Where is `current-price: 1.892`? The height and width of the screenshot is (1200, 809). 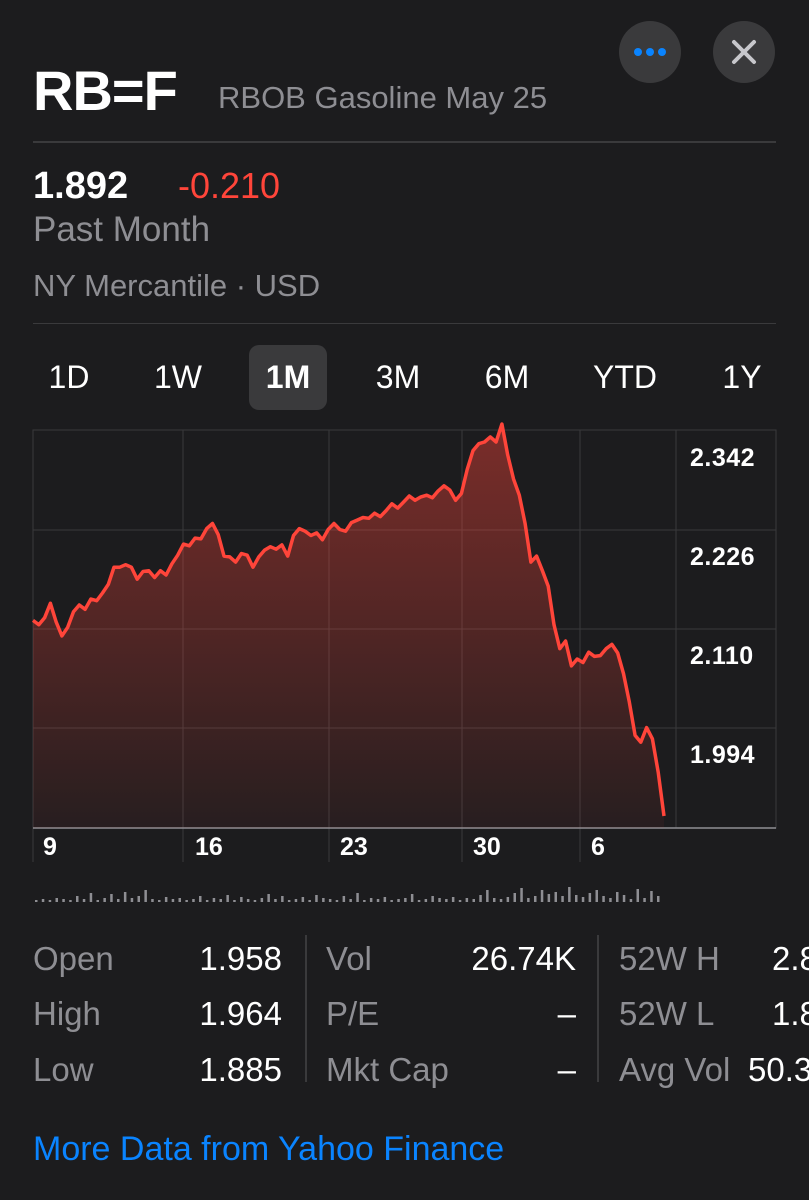 current-price: 1.892 is located at coordinates (81, 186).